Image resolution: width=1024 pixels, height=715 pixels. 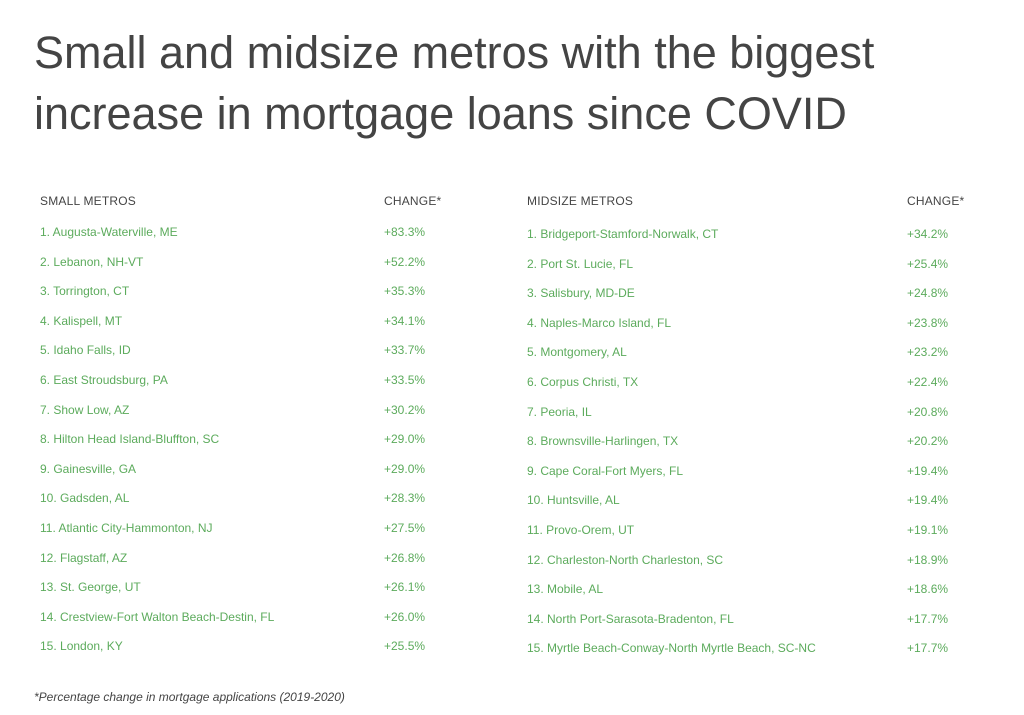 What do you see at coordinates (260, 266) in the screenshot?
I see `table-row: 2. Lebanon, NH-VT +52.2%` at bounding box center [260, 266].